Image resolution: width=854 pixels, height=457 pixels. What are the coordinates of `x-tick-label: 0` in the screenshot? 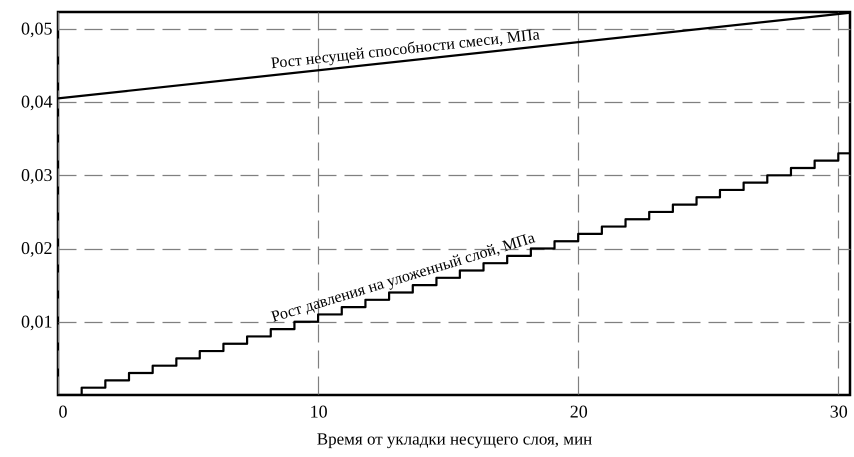 It's located at (63, 412).